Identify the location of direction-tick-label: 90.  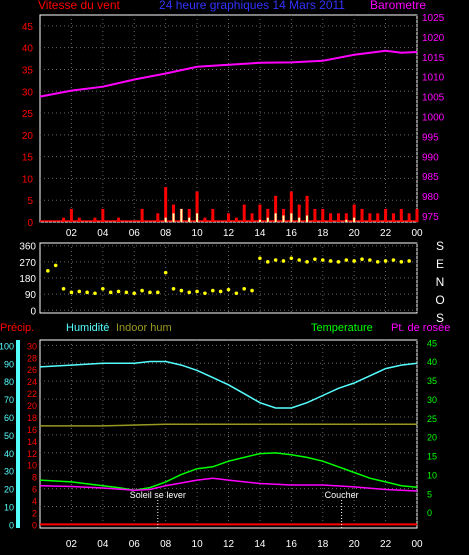
(31, 295).